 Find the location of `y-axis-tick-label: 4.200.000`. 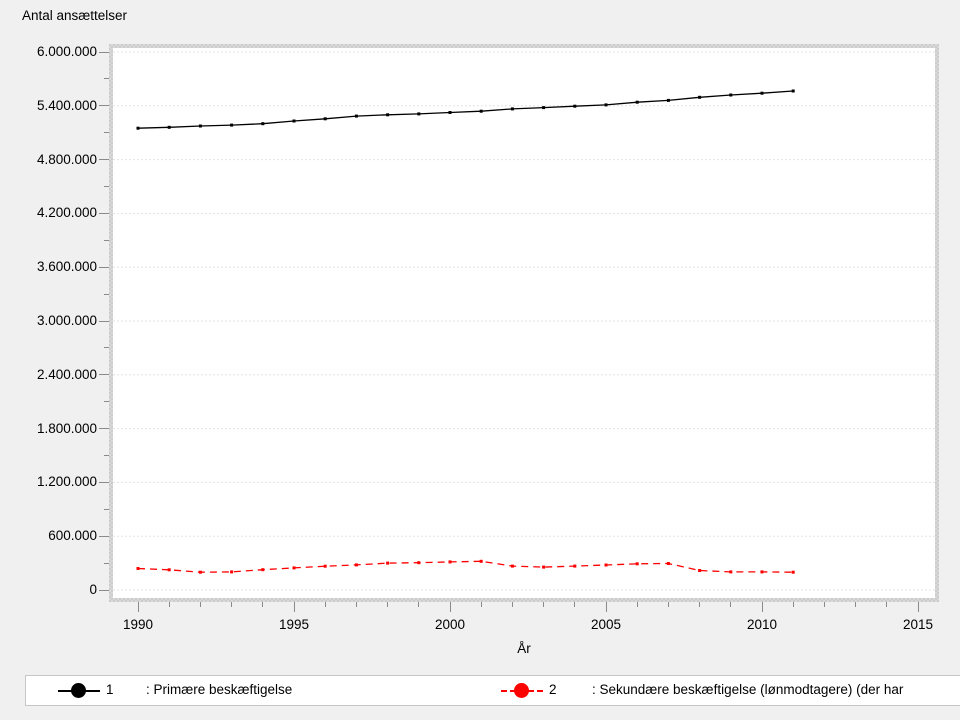

y-axis-tick-label: 4.200.000 is located at coordinates (66, 213).